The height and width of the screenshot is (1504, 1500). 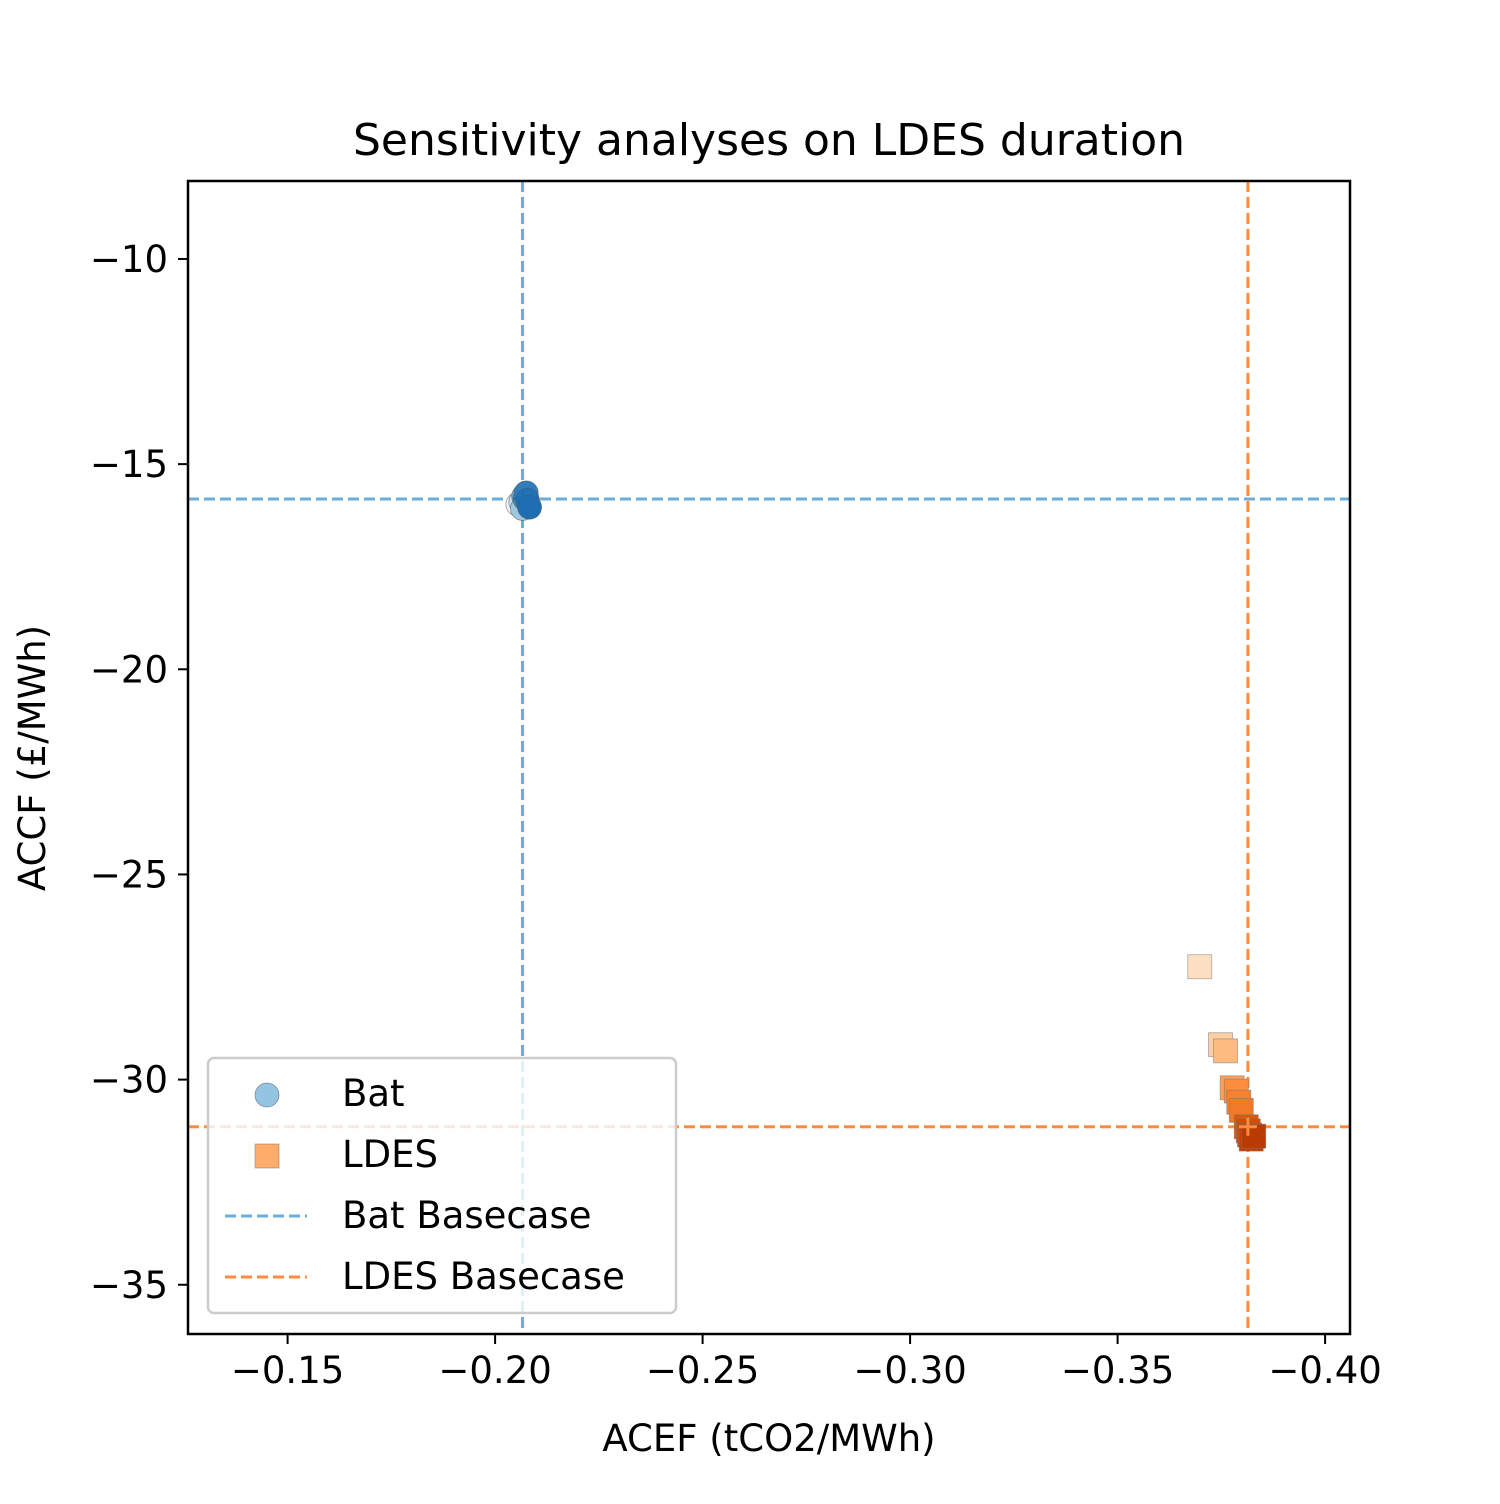 I want to click on x-axis-ticks: −0.15 −0.20 −0.25 −0.30 −0.35 −0.40, so click(x=806, y=1363).